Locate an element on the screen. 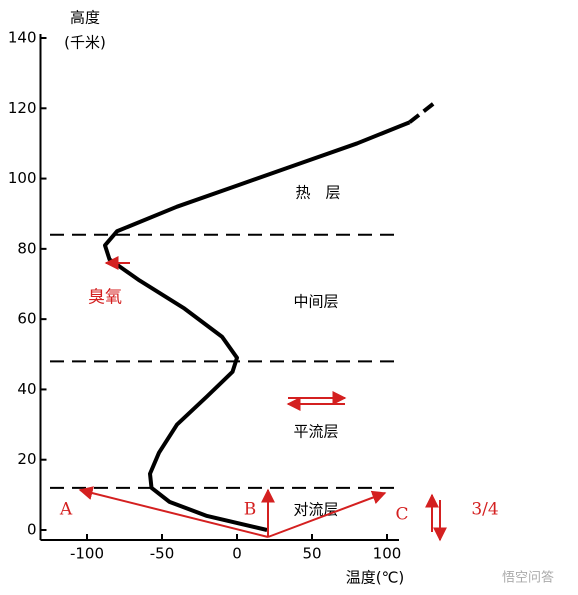 This screenshot has width=578, height=595. layer-label: 热 层 is located at coordinates (317, 193).